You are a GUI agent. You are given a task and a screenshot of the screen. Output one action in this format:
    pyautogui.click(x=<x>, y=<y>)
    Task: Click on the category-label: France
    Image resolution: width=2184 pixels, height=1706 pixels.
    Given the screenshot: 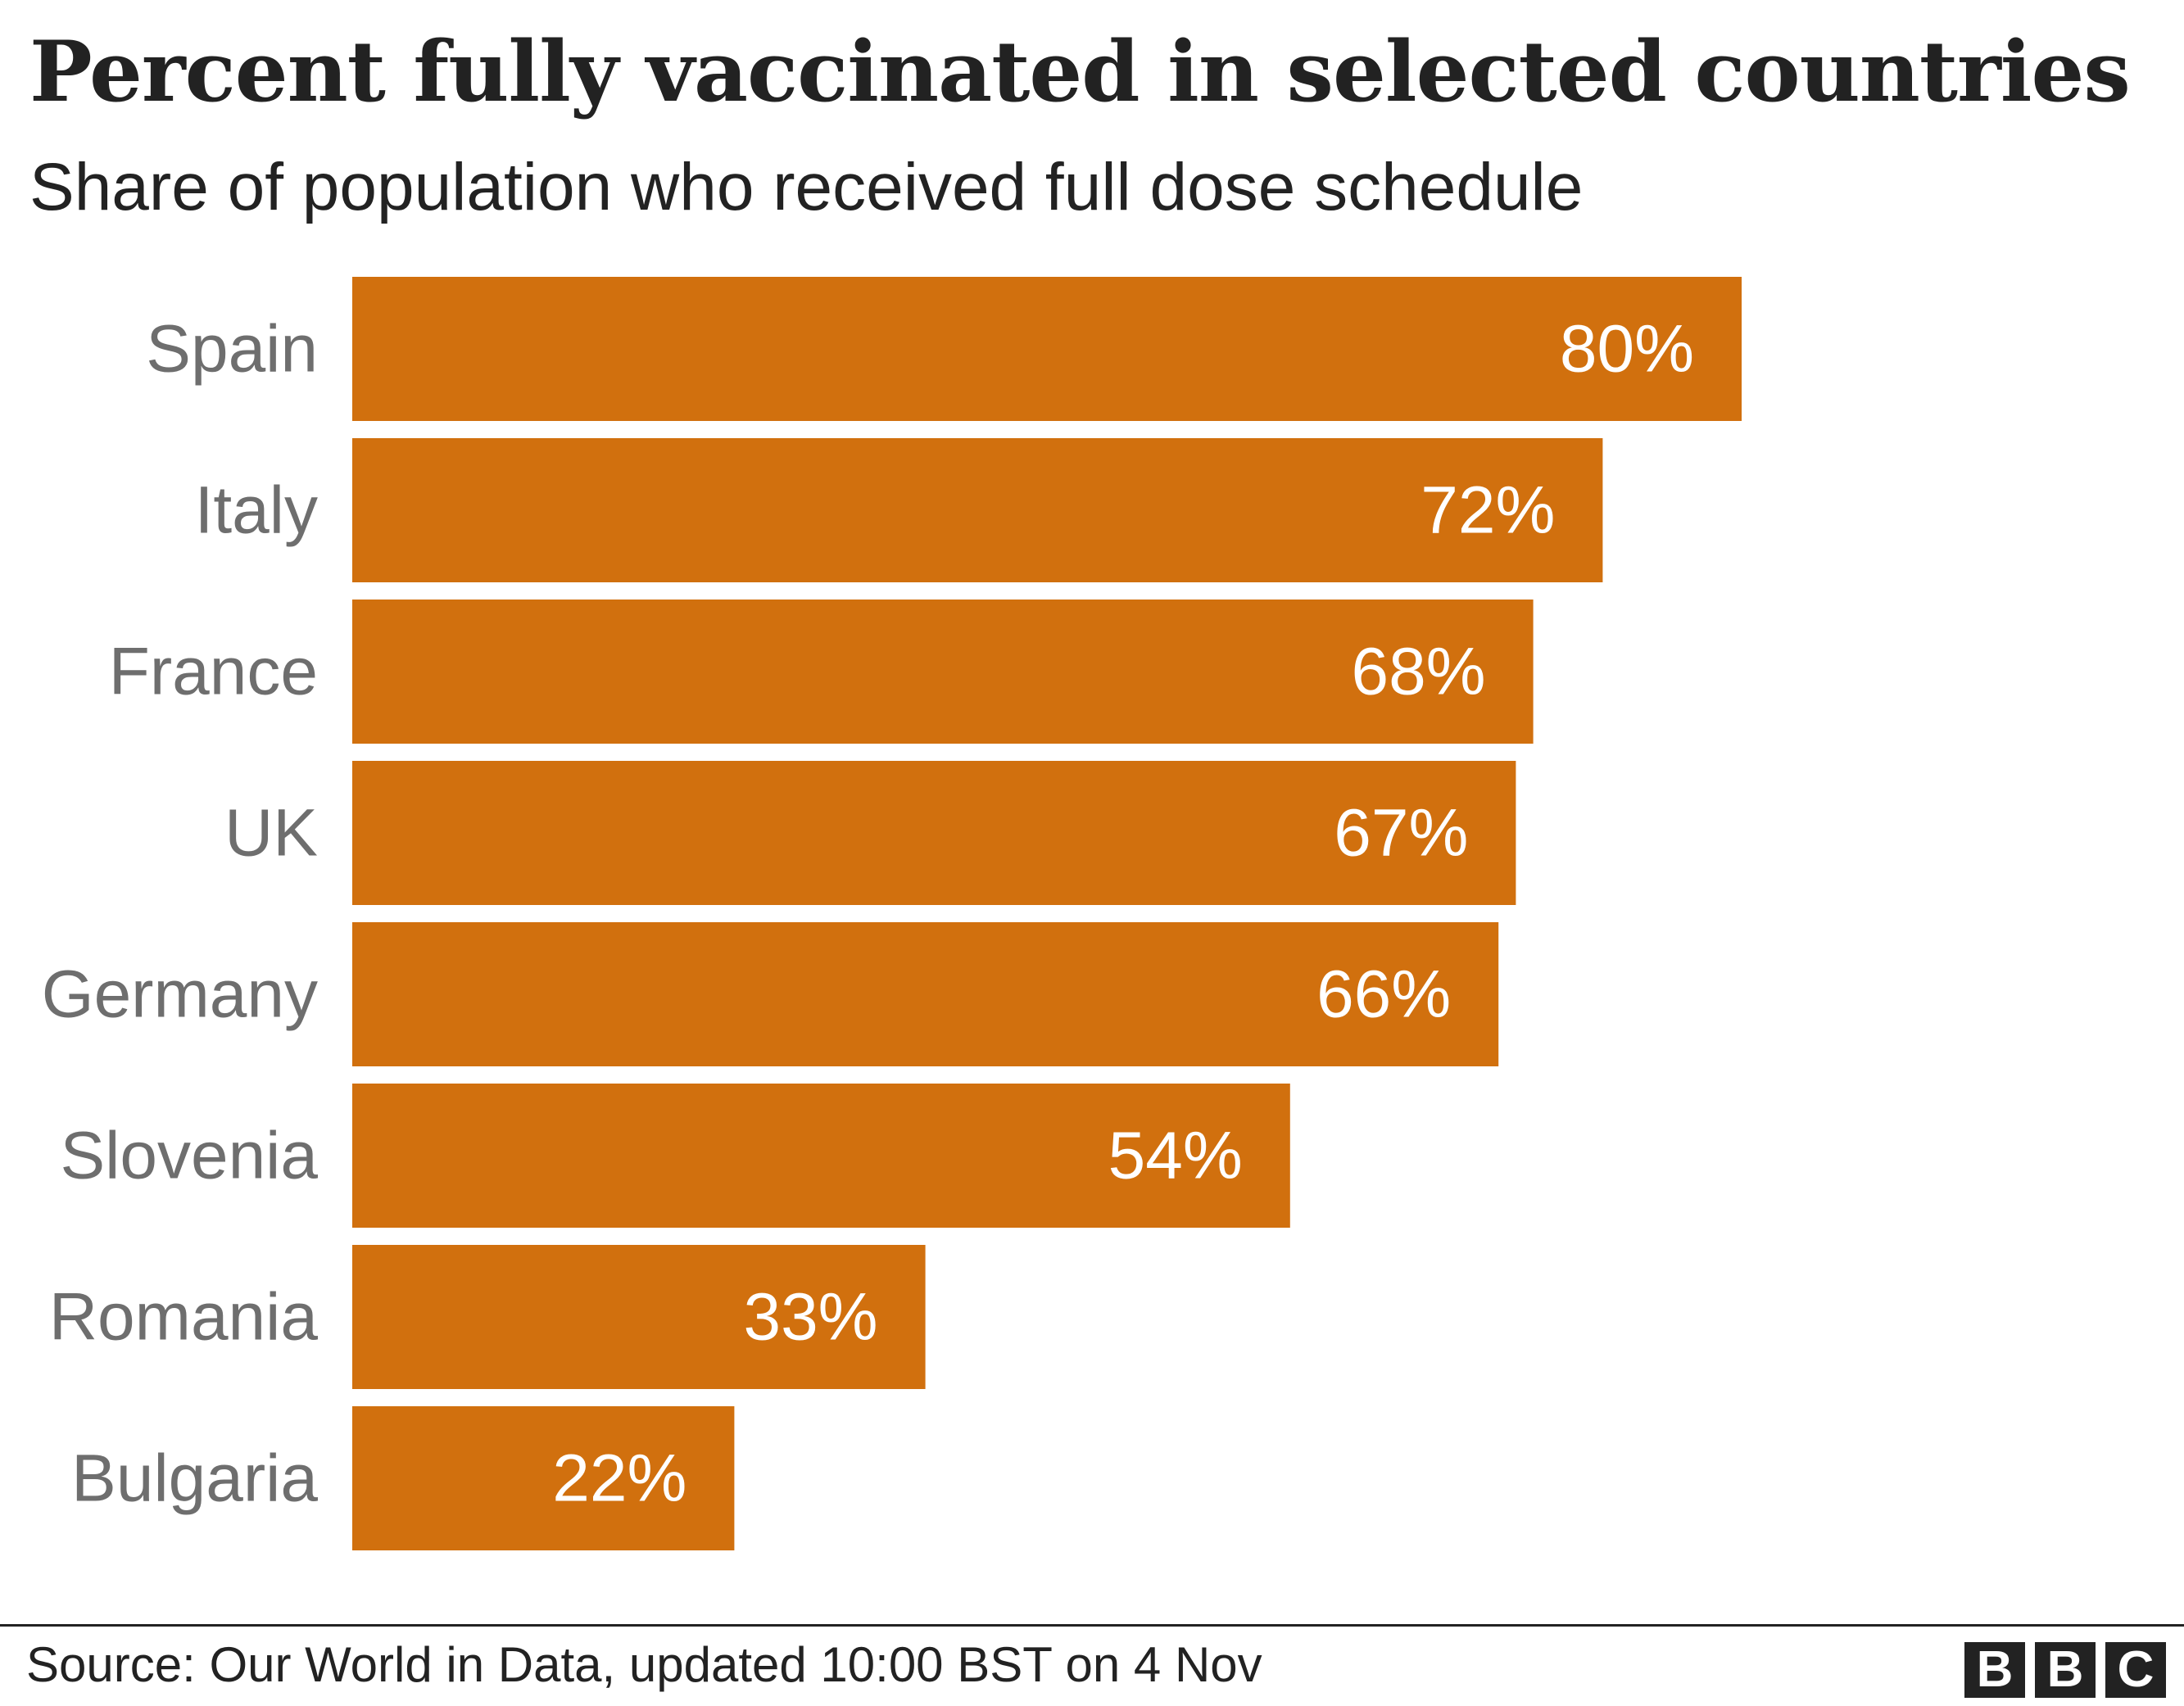 What is the action you would take?
    pyautogui.click(x=214, y=672)
    